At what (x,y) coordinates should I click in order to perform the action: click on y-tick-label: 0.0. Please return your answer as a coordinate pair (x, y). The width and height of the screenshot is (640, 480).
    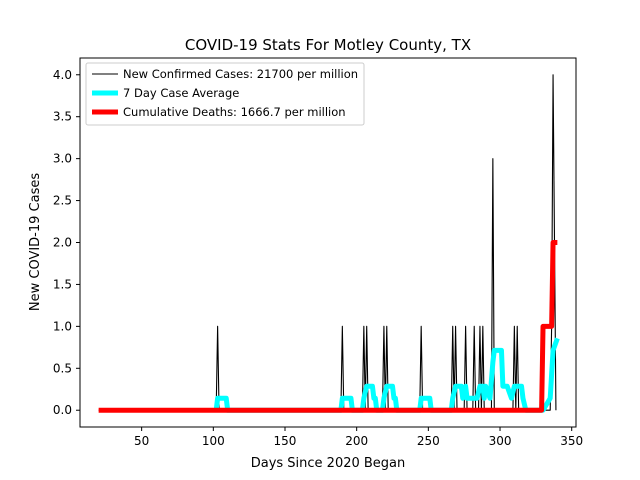
    Looking at the image, I should click on (62, 410).